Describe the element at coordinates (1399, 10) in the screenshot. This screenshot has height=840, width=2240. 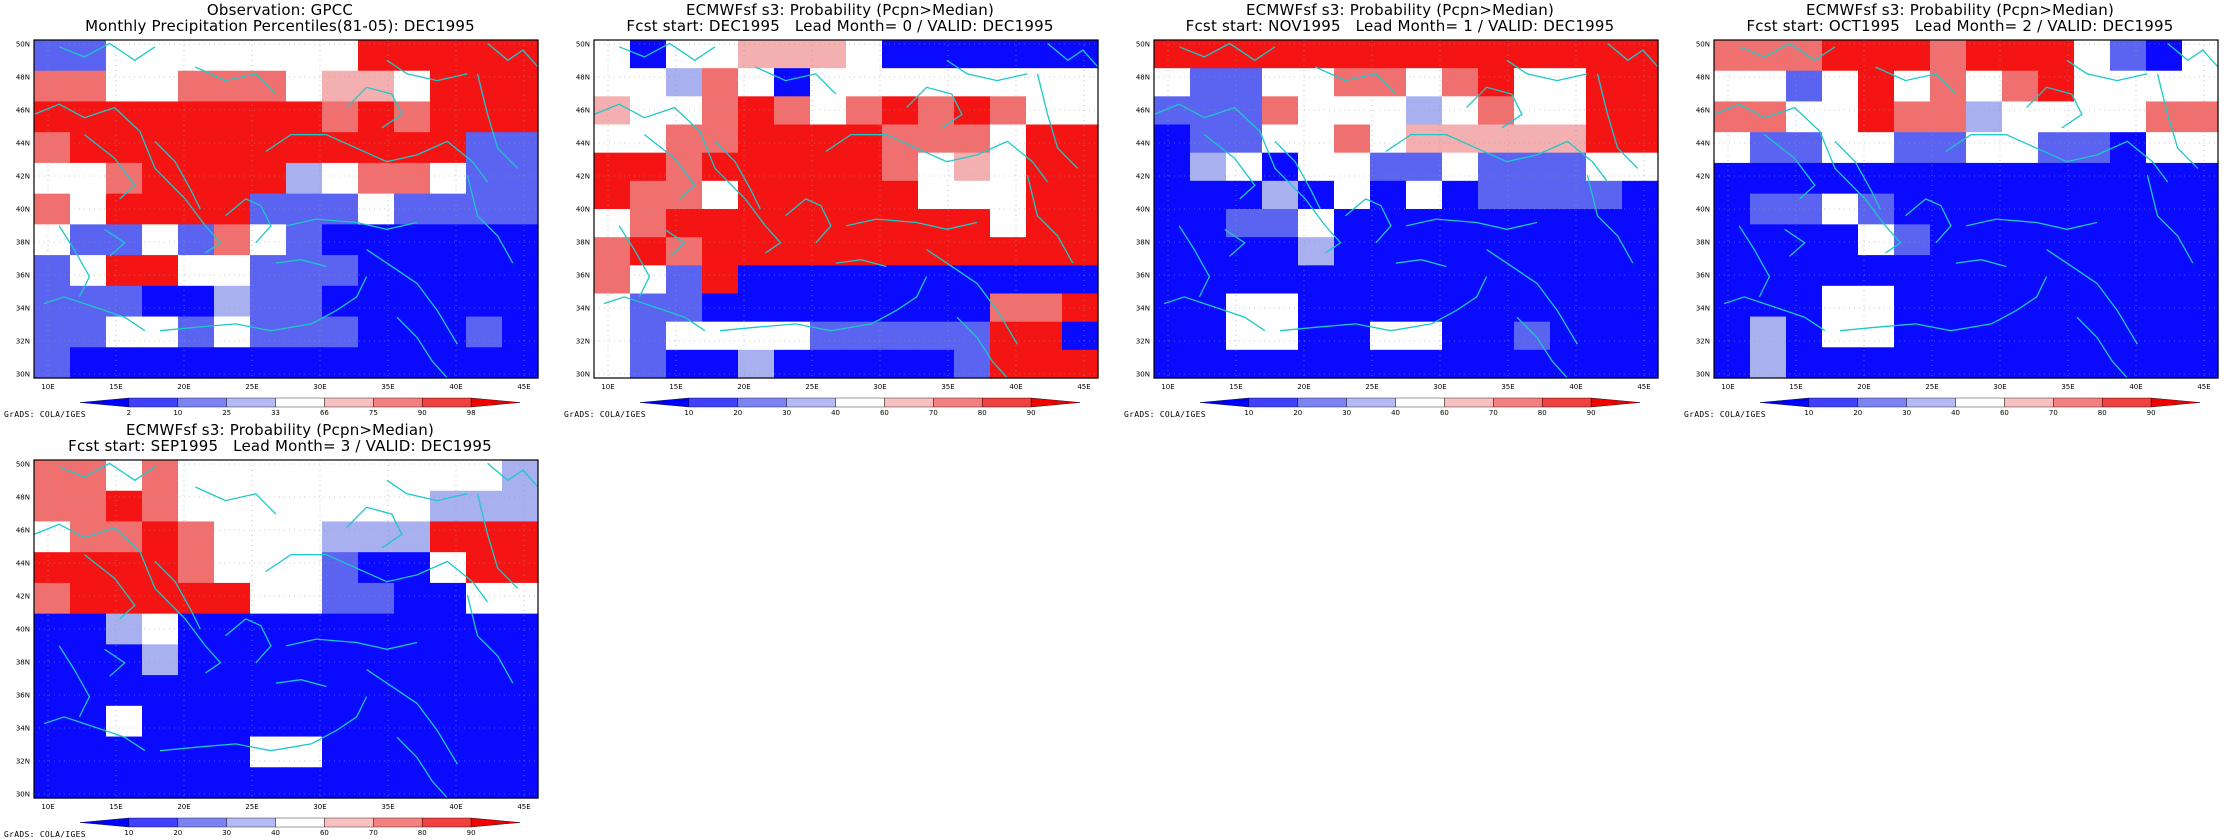
I see `map-title: ECMWFsf s3: Probability (Pcpn>Median)` at that location.